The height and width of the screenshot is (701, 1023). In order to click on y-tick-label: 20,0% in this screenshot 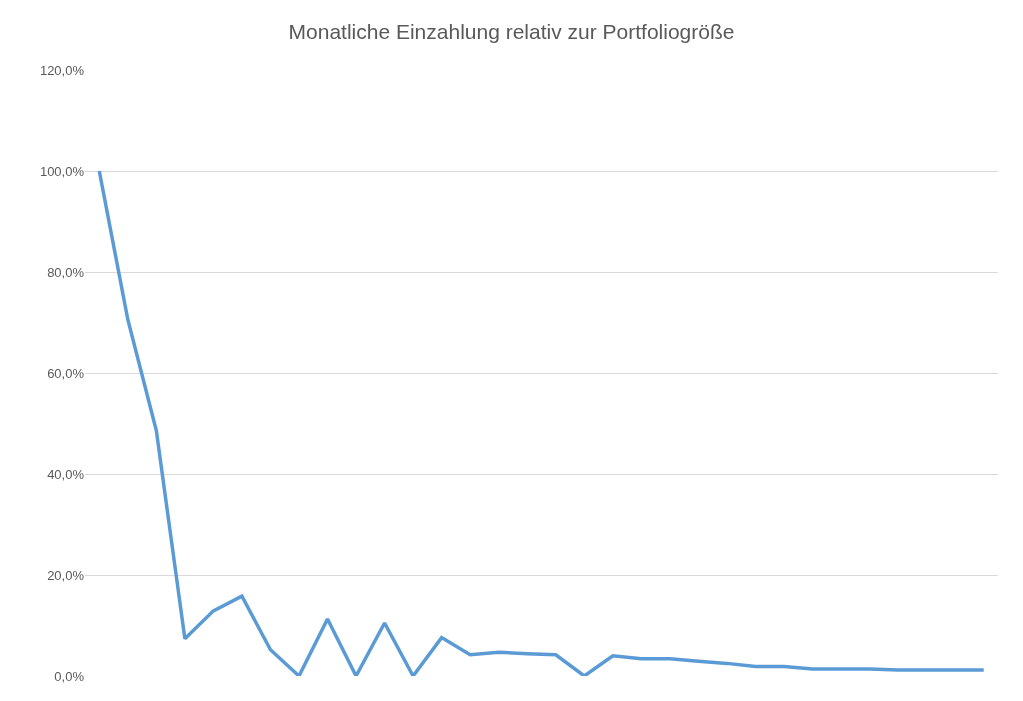, I will do `click(66, 575)`.